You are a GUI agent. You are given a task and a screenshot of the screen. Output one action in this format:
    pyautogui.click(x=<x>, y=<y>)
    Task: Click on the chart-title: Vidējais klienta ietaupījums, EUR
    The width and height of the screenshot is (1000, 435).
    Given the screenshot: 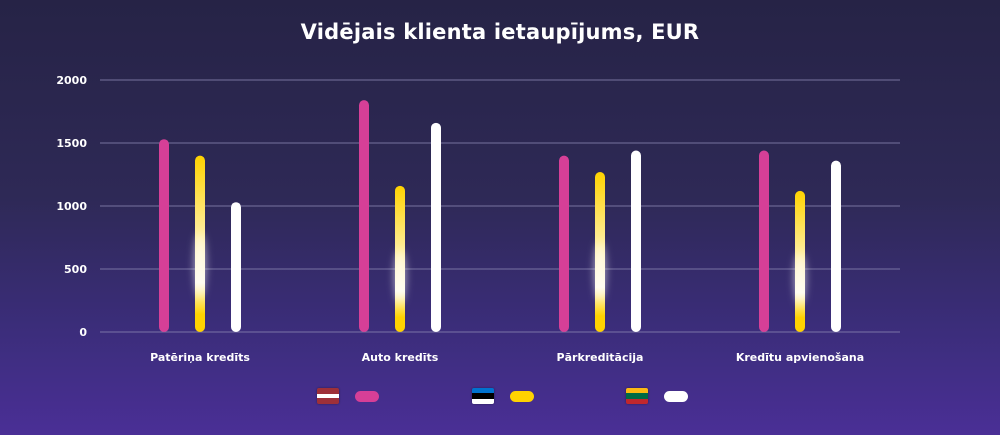 What is the action you would take?
    pyautogui.click(x=500, y=32)
    